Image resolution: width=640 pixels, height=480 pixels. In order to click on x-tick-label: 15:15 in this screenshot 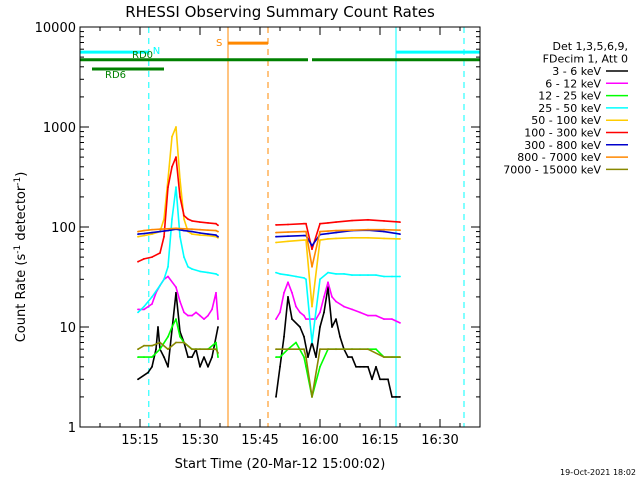, I will do `click(139, 440)`.